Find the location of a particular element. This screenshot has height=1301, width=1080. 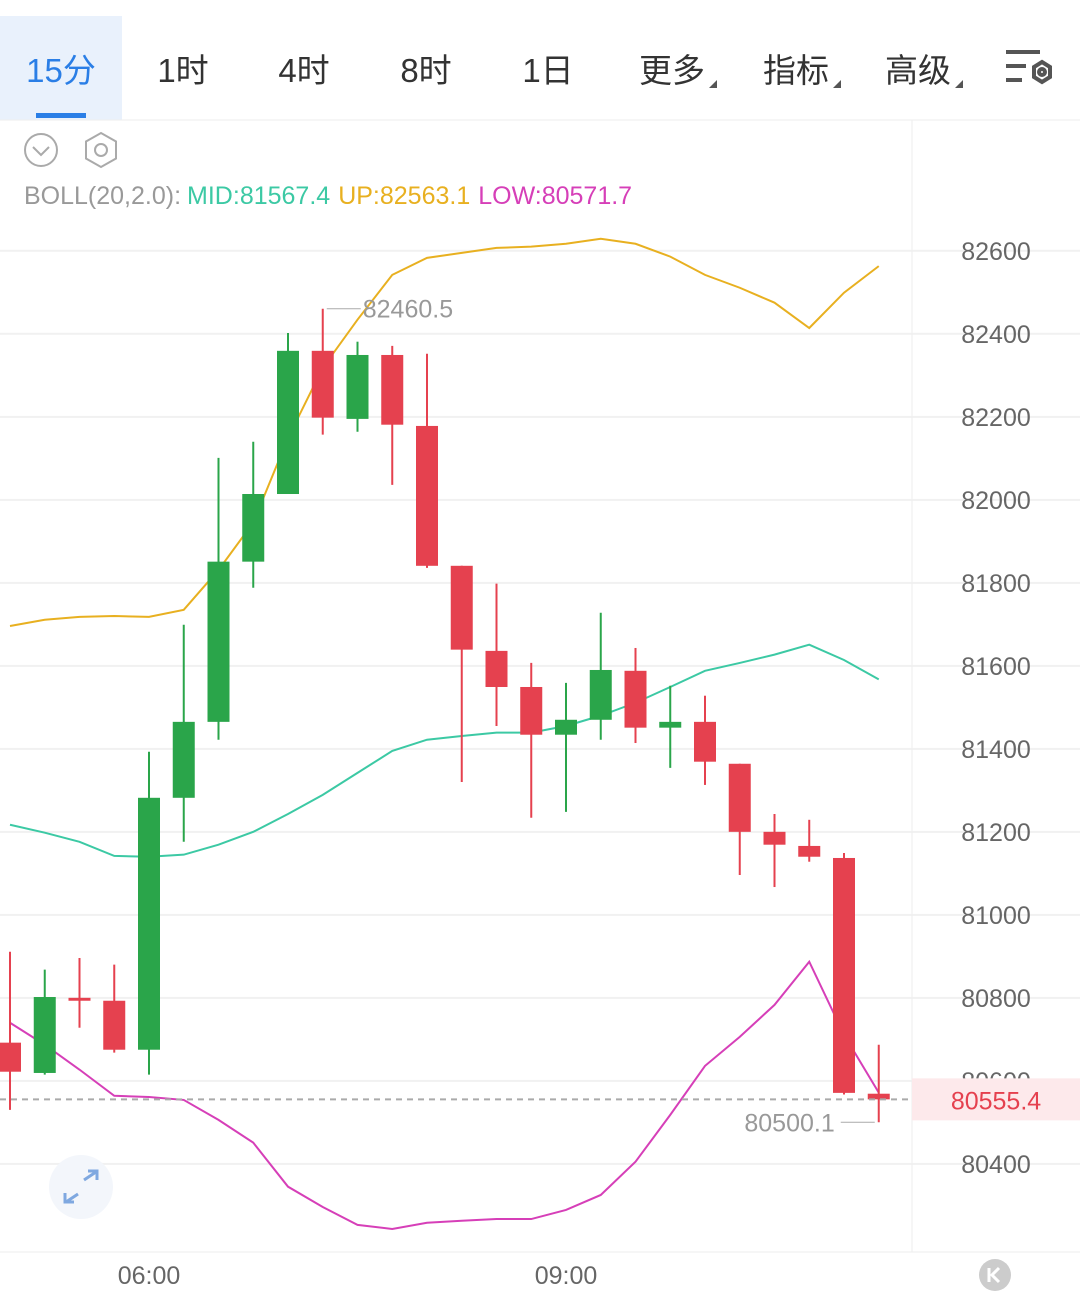

tab: 高级 is located at coordinates (918, 70).